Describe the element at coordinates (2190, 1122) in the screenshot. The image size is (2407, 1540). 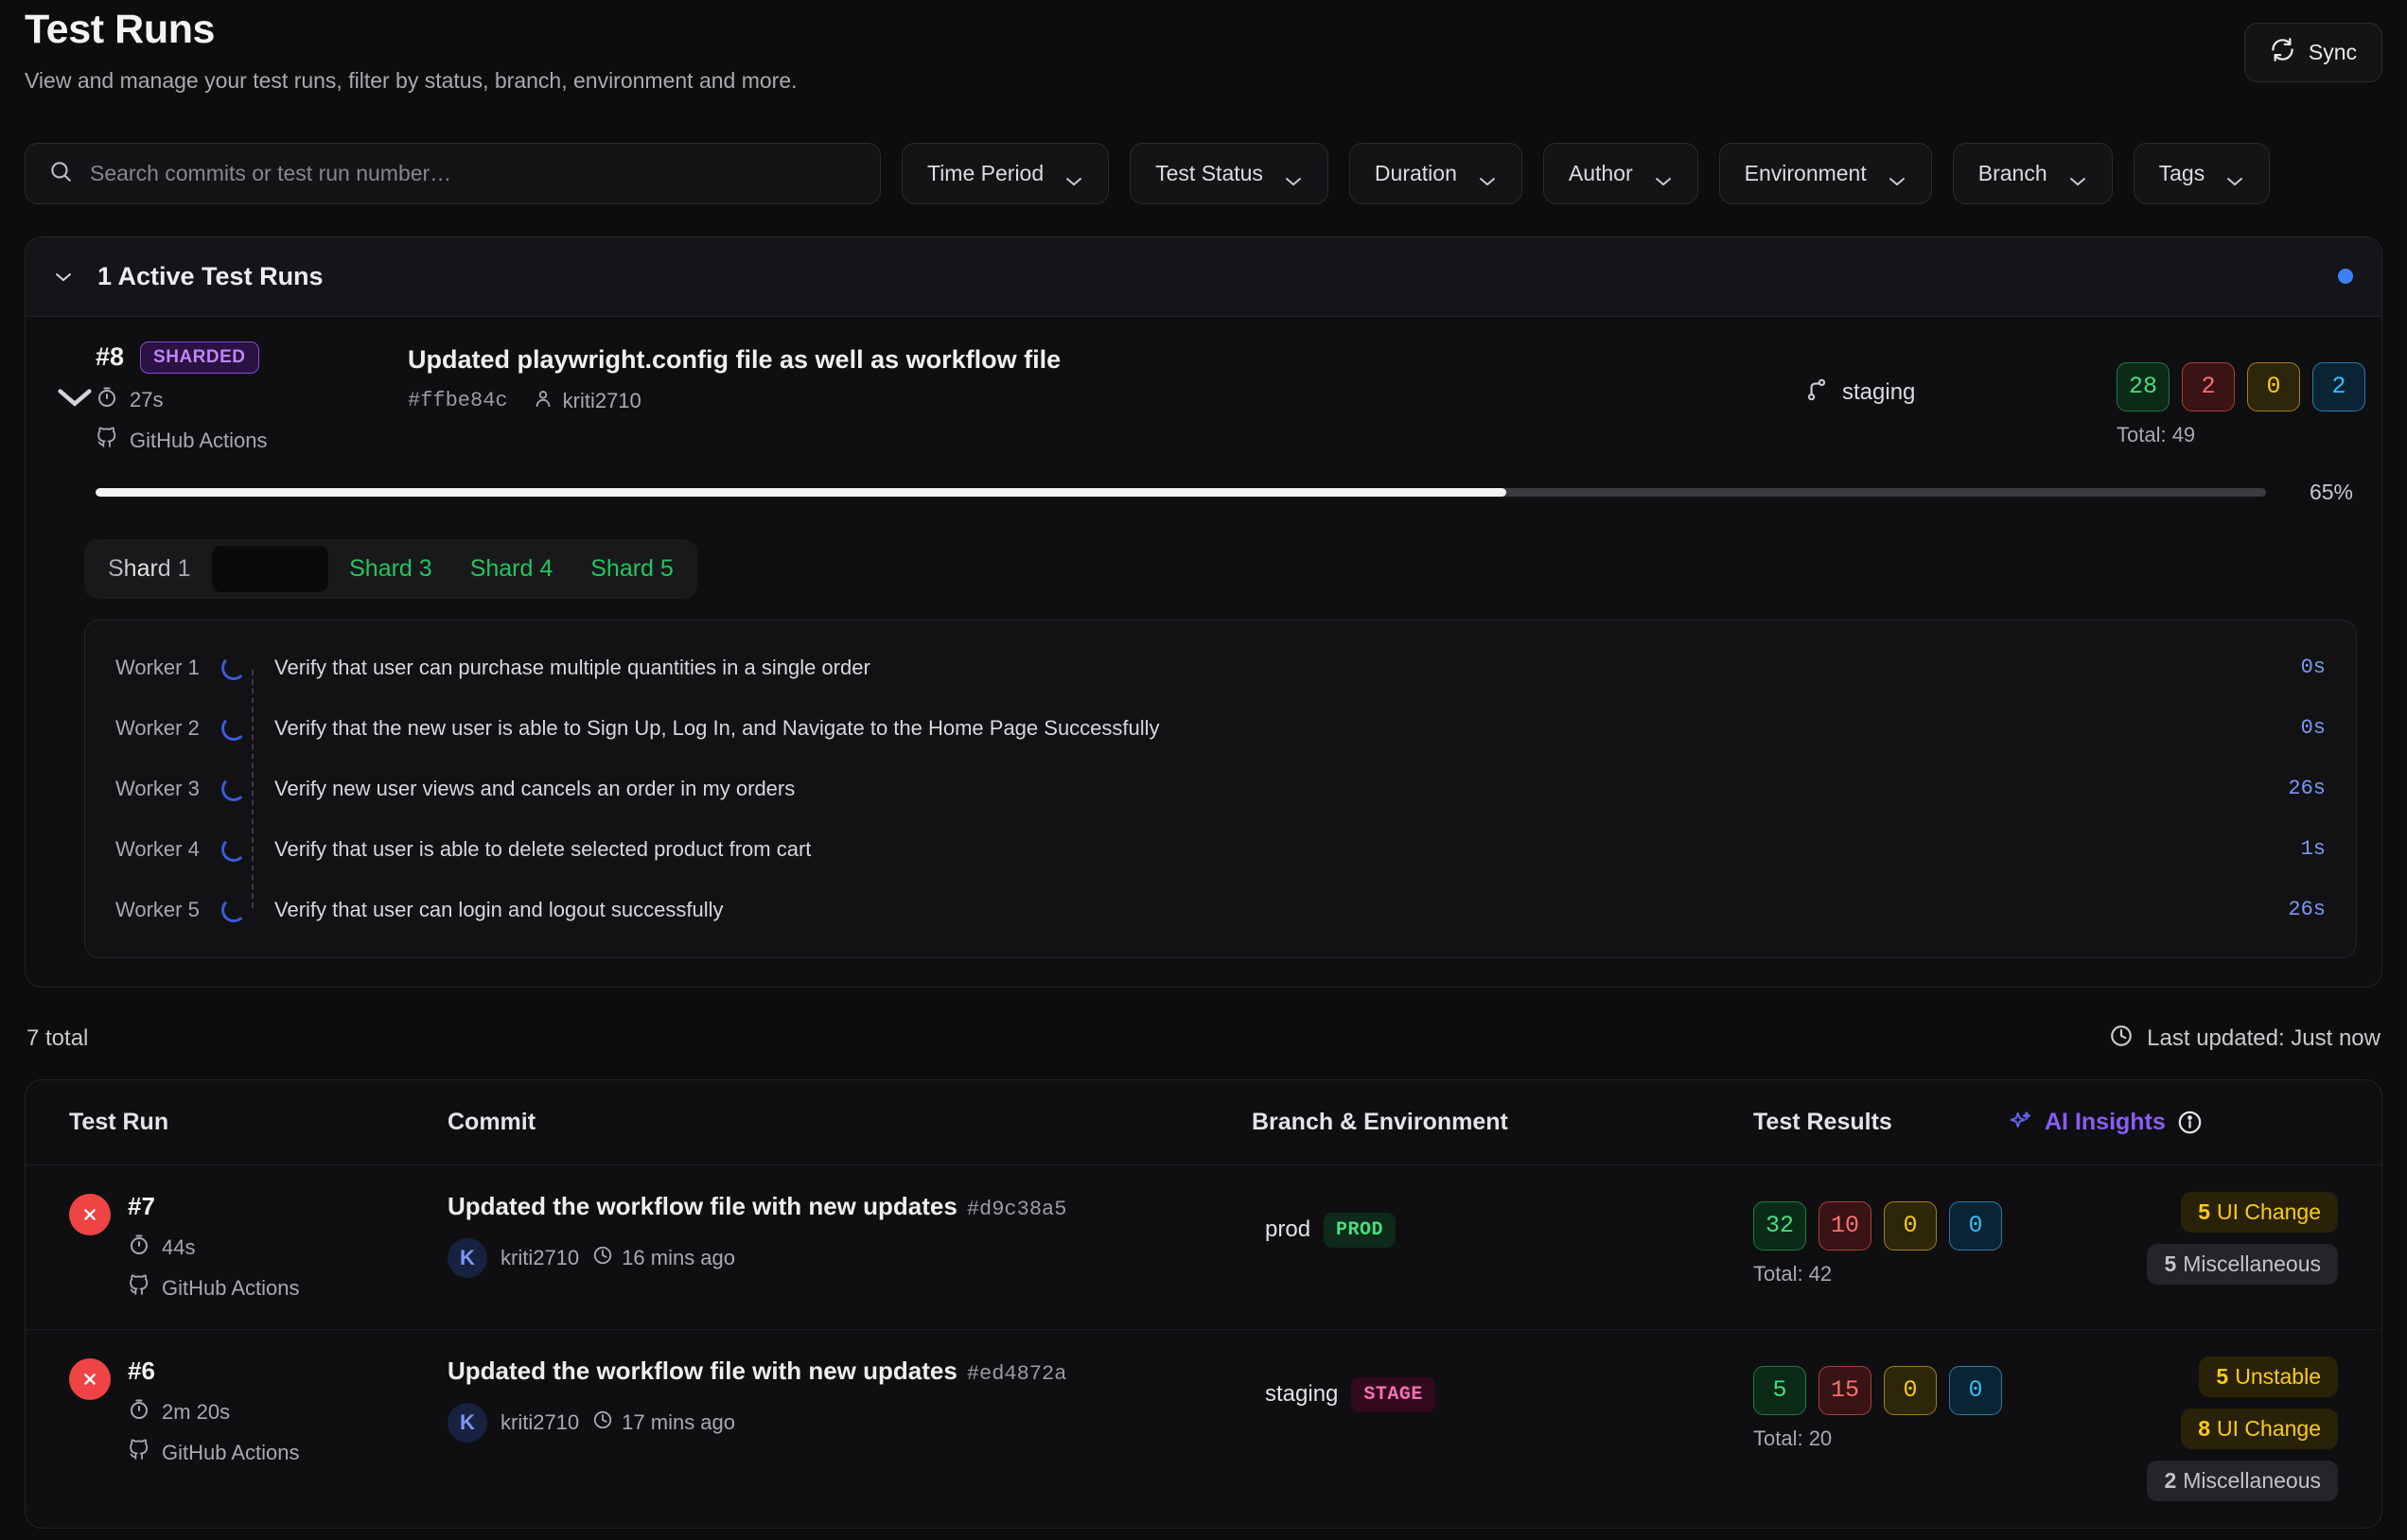
I see `info-icon` at that location.